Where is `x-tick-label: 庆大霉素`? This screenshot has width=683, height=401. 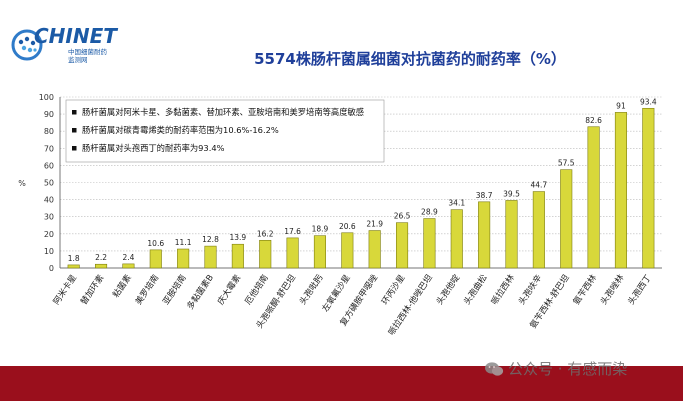
x-tick-label: 庆大霉素 is located at coordinates (229, 289).